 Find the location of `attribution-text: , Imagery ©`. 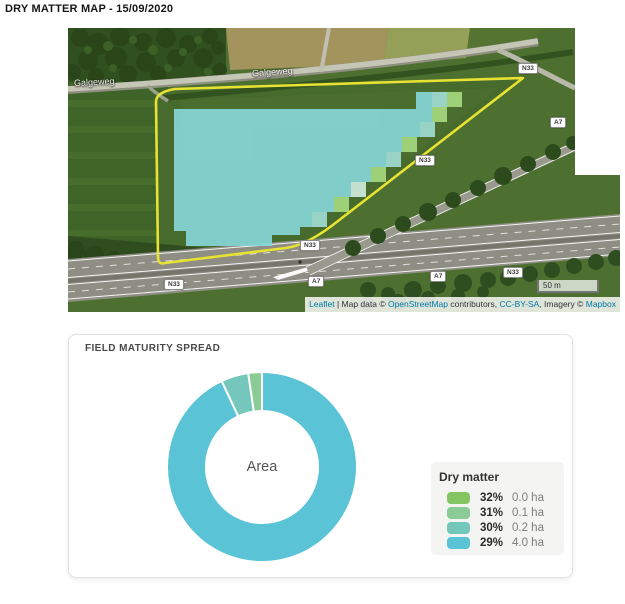

attribution-text: , Imagery © is located at coordinates (562, 304).